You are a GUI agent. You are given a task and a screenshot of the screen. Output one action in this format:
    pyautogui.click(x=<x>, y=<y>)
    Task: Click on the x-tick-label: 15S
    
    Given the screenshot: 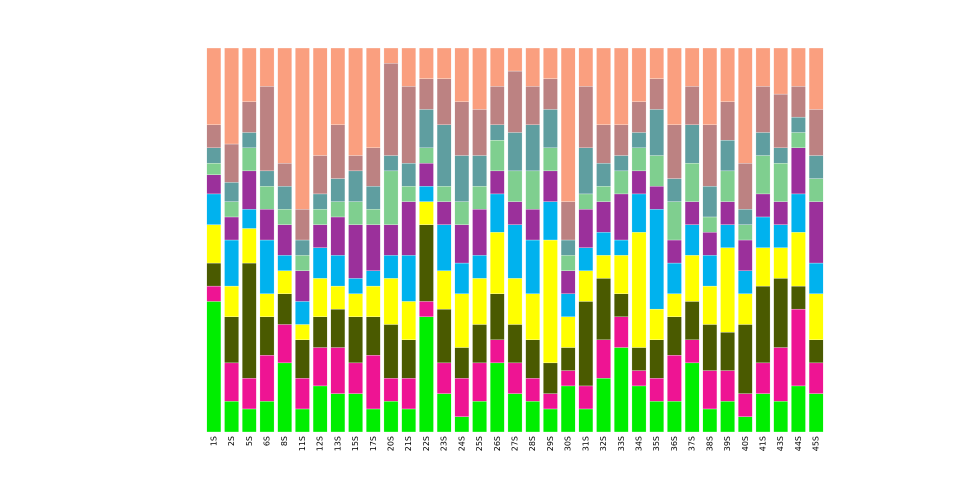 What is the action you would take?
    pyautogui.click(x=355, y=443)
    